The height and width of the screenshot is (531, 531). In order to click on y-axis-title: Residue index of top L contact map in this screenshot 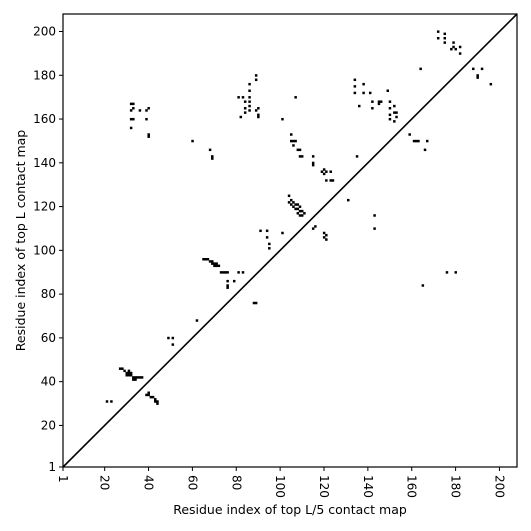, I will do `click(20, 240)`.